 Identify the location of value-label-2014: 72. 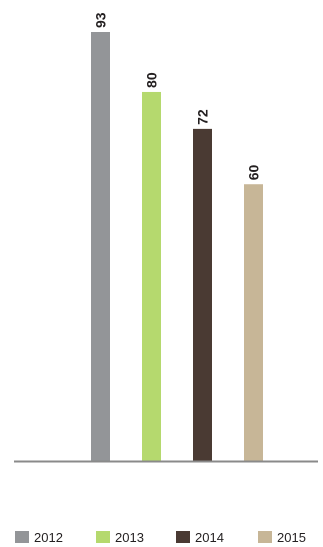
(203, 117).